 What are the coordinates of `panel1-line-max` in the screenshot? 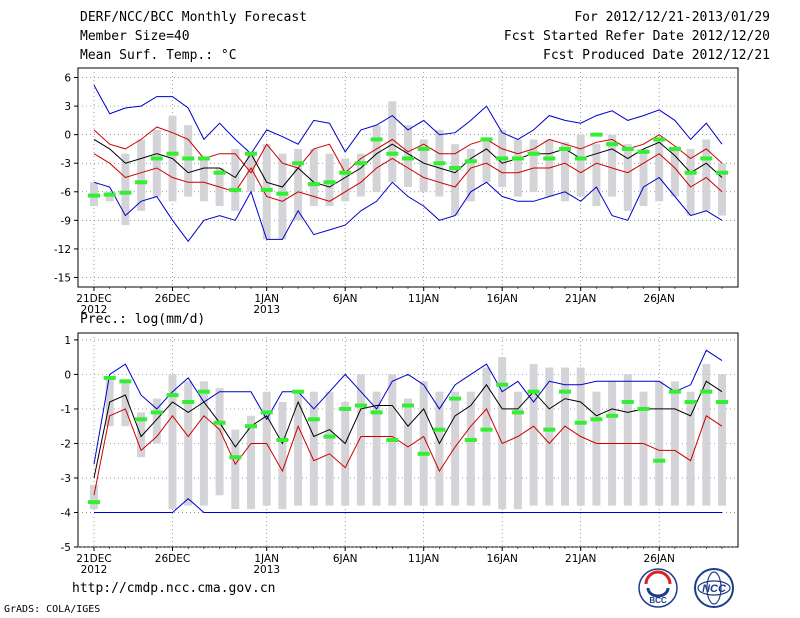 It's located at (408, 119).